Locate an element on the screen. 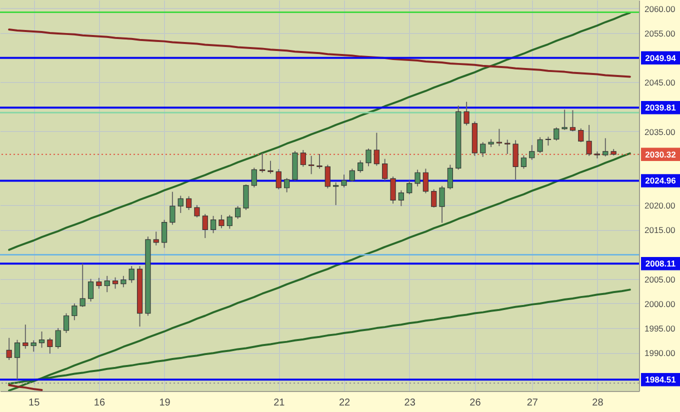 Image resolution: width=680 pixels, height=412 pixels. ref-line-label: 2039.81 is located at coordinates (660, 107).